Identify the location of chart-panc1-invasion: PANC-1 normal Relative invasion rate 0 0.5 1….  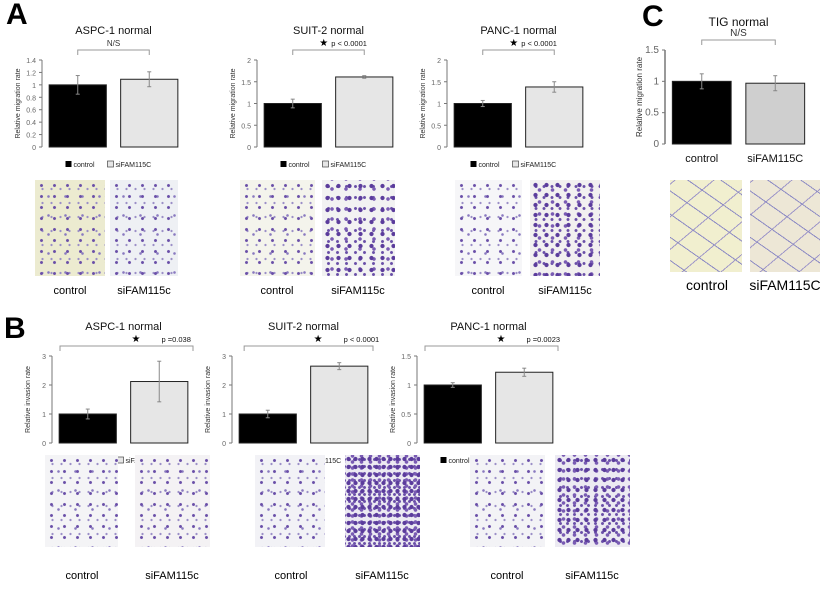
(475, 395).